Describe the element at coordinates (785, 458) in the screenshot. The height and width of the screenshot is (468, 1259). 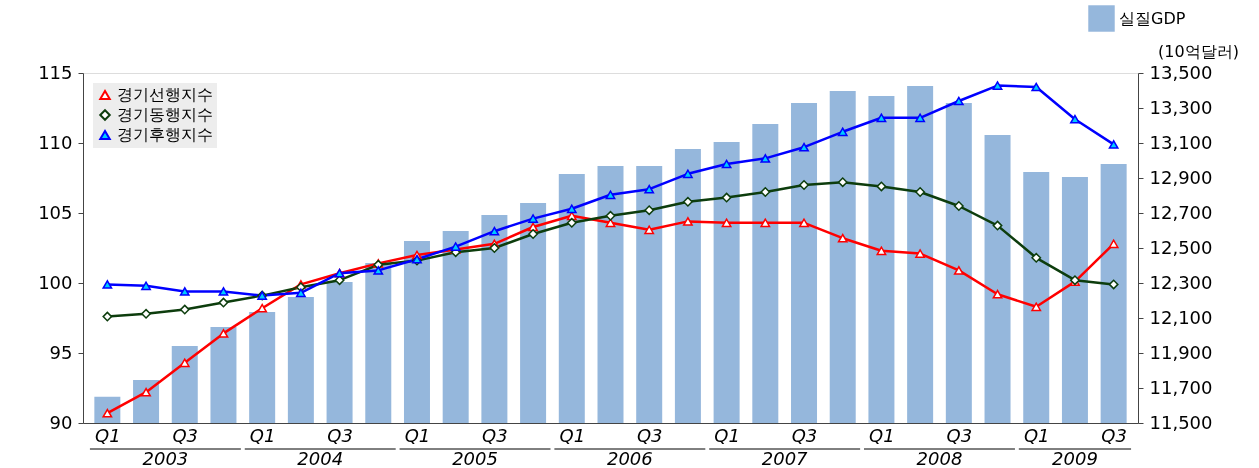
I see `text: 2007` at that location.